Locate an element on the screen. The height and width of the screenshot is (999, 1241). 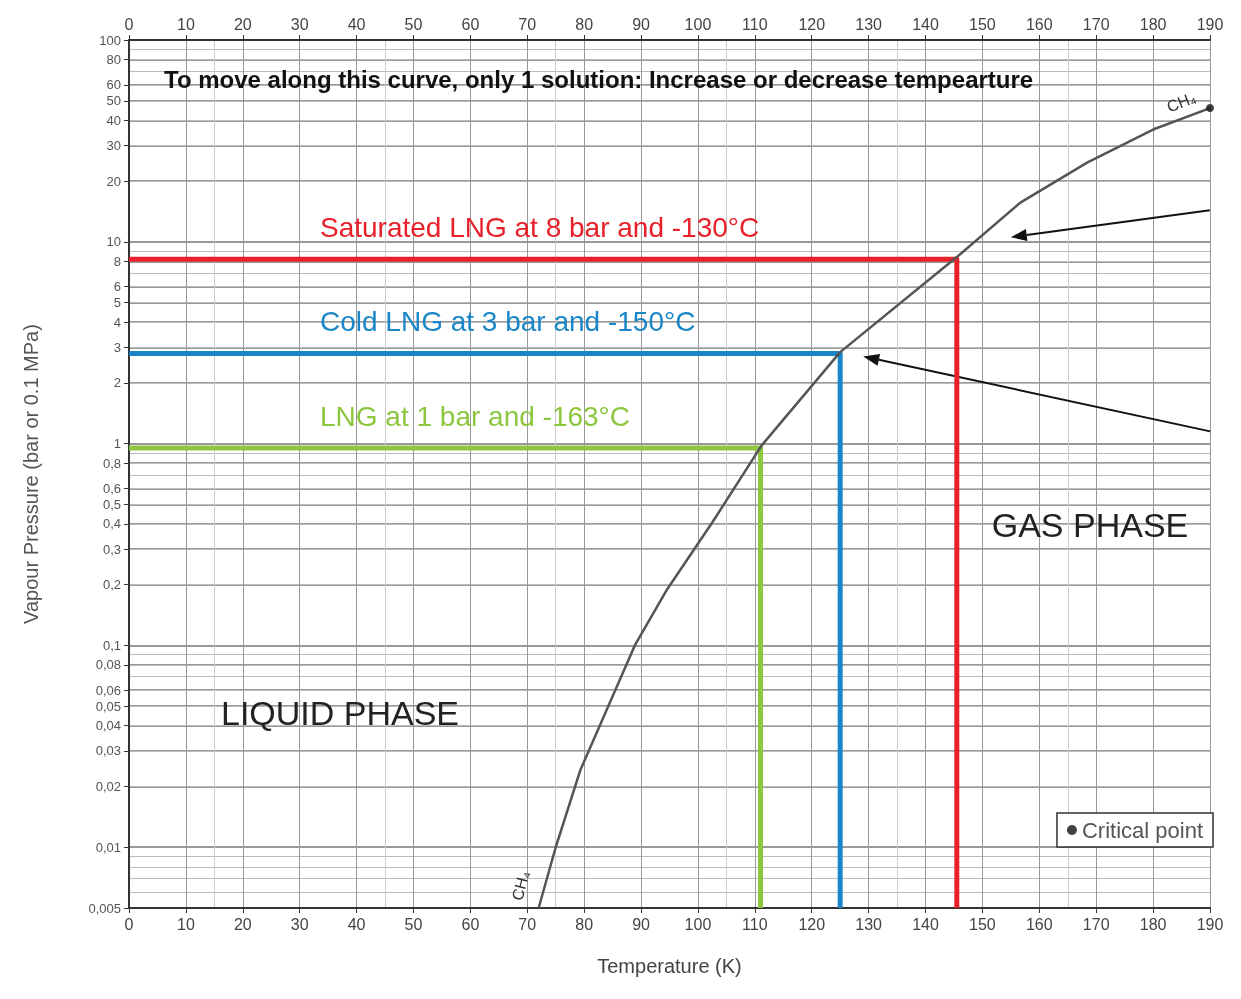
x-tick-label: 0 is located at coordinates (129, 924).